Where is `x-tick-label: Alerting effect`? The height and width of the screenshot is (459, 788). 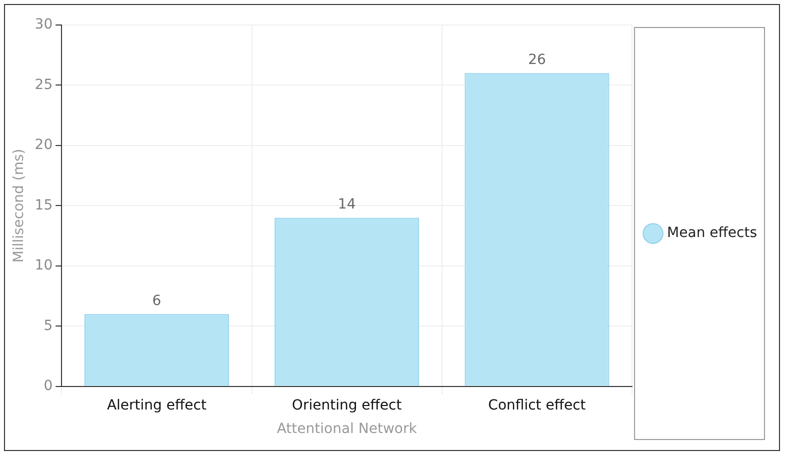 x-tick-label: Alerting effect is located at coordinates (156, 405).